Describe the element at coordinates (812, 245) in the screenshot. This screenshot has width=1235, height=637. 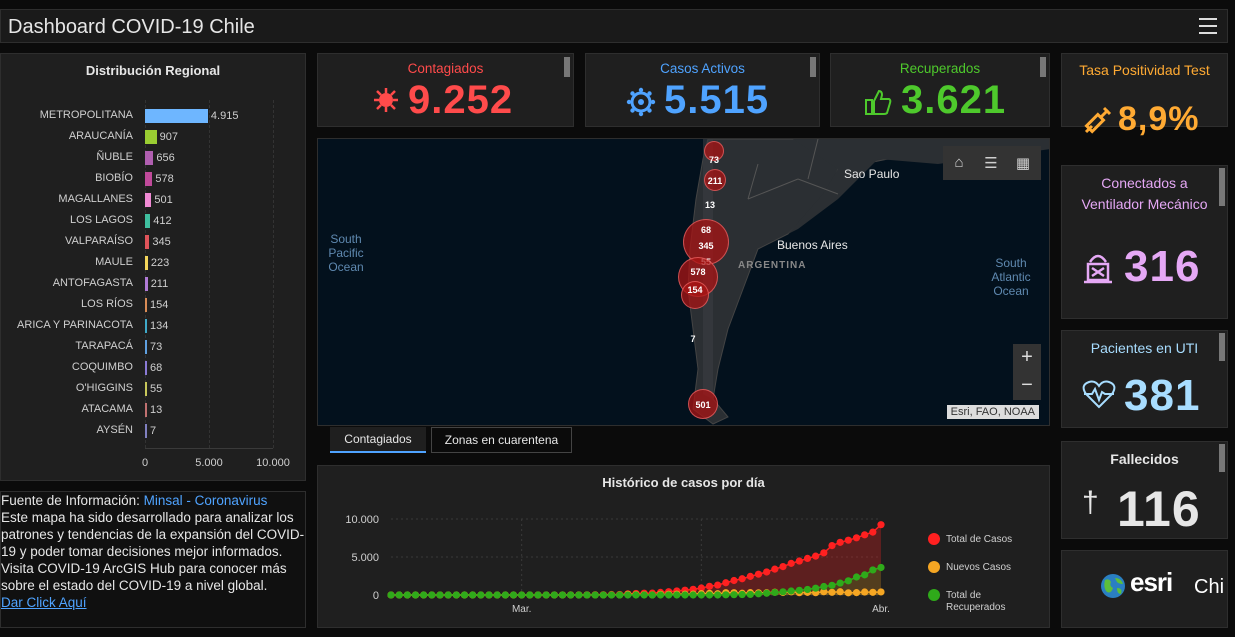
I see `map-label-buenos-aires: Buenos Aires` at that location.